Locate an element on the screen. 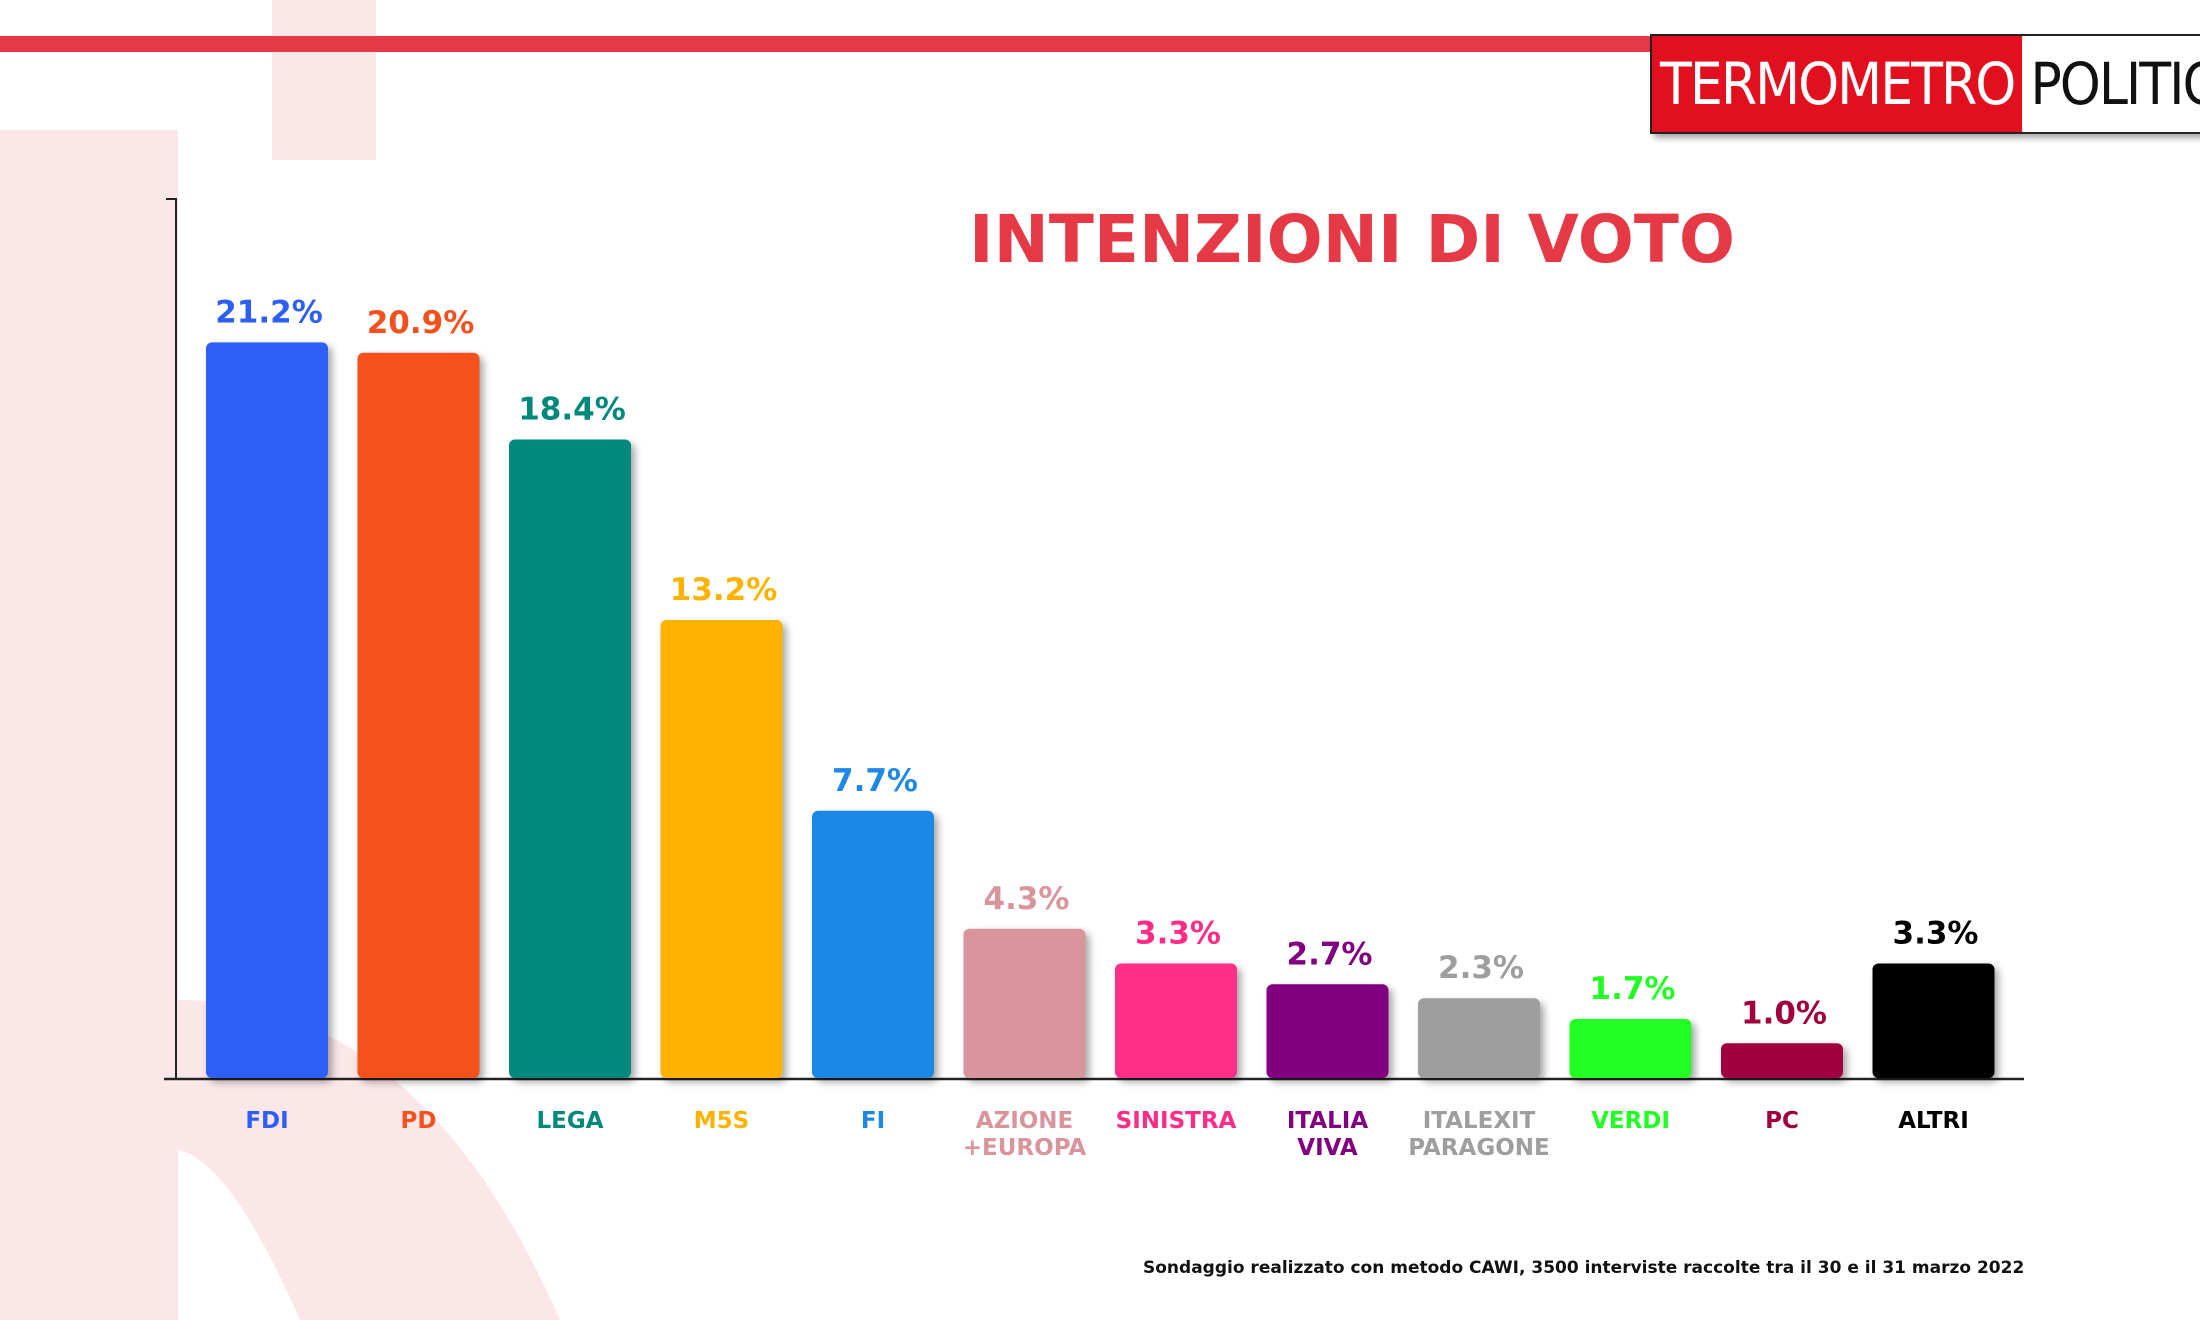 Image resolution: width=2200 pixels, height=1320 pixels. category-label-azione-europa: AZIONE +EUROPA is located at coordinates (1025, 1134).